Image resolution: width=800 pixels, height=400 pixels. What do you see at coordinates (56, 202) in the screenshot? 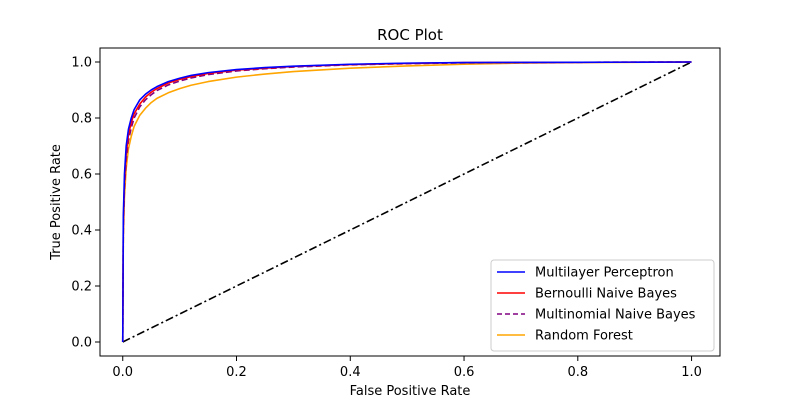
I see `y-axis-label: True Positive Rate` at bounding box center [56, 202].